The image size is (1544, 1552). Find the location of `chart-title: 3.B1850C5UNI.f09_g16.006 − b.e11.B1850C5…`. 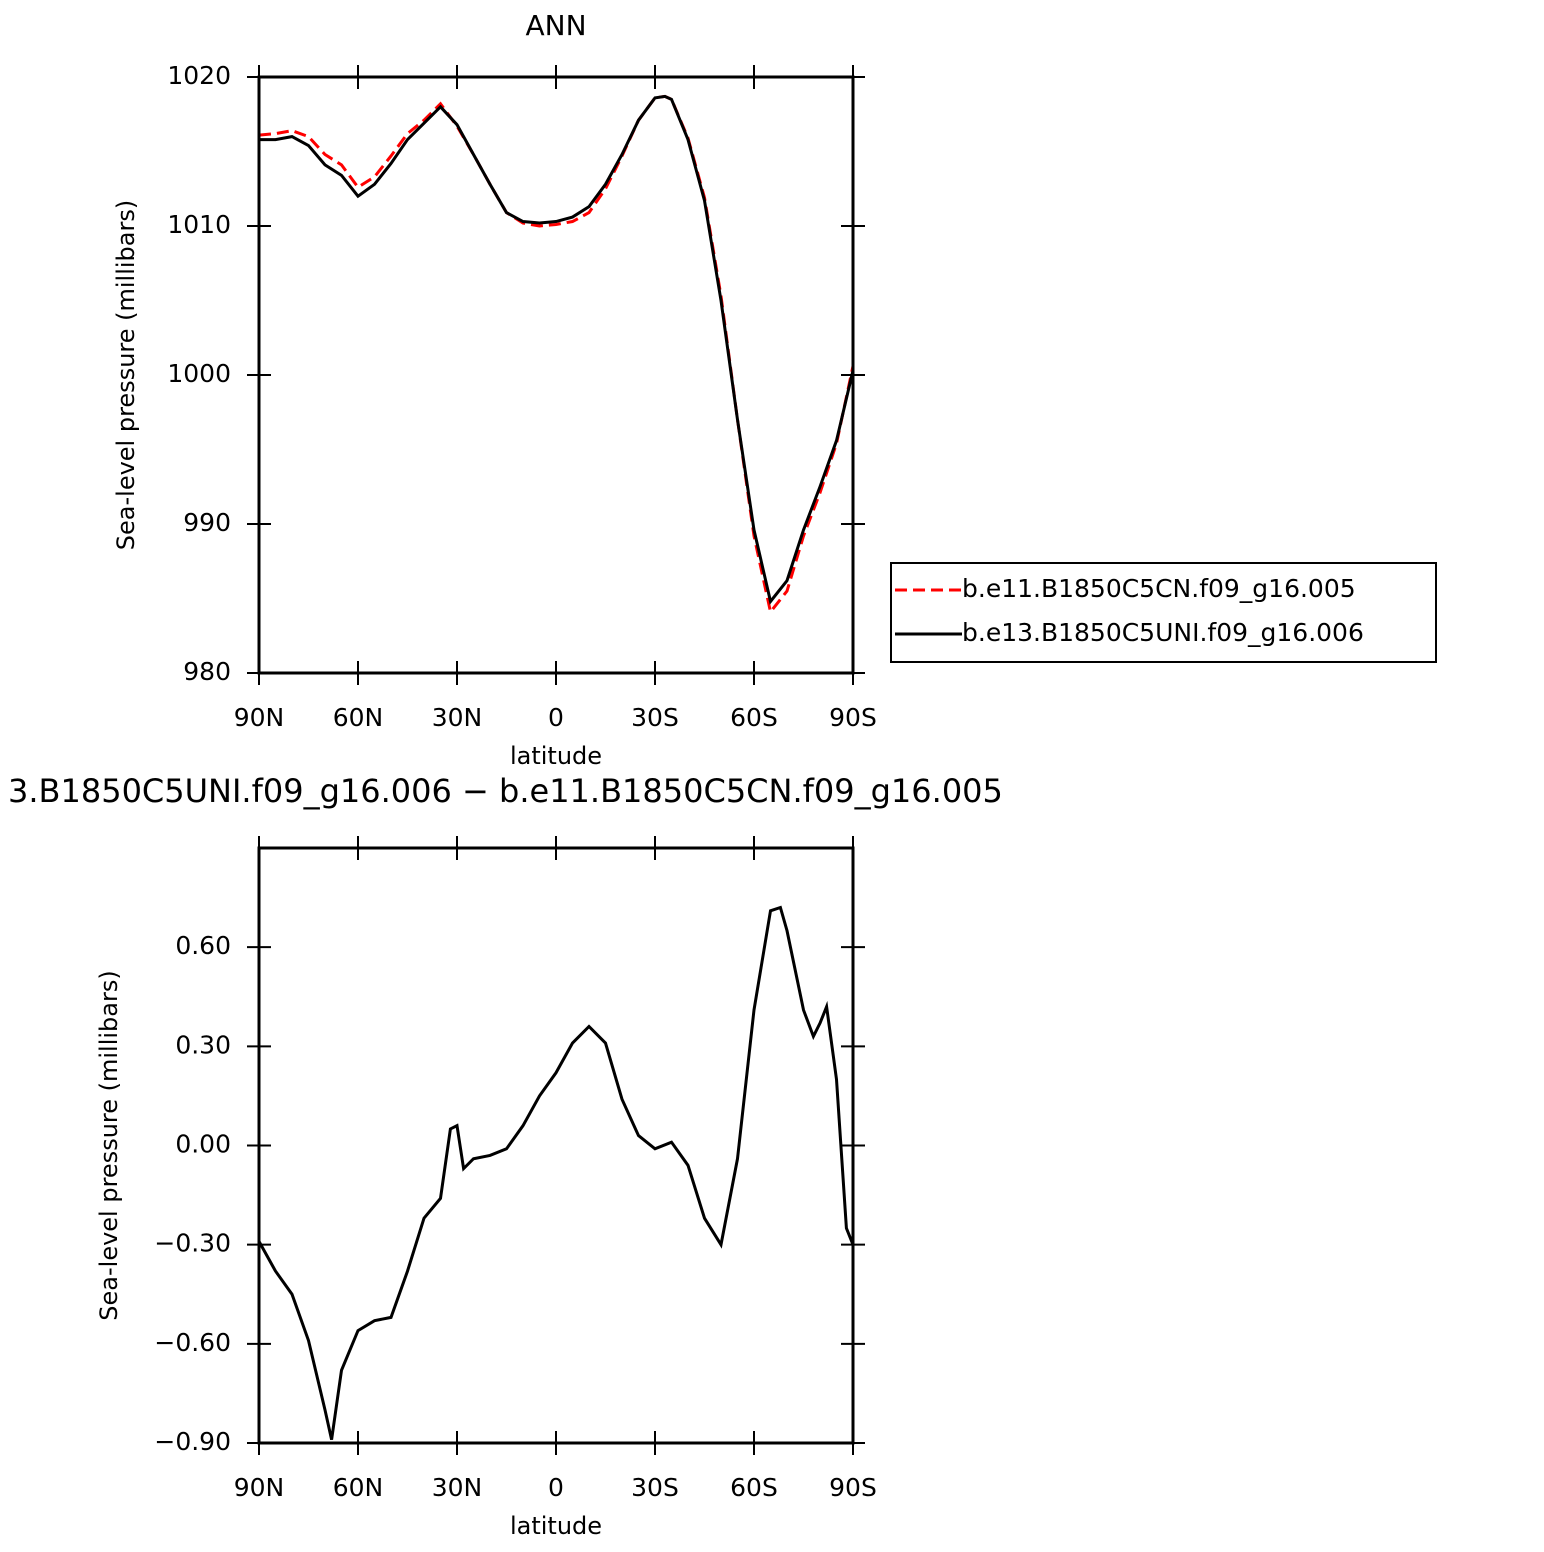

chart-title: 3.B1850C5UNI.f09_g16.006 − b.e11.B1850C5… is located at coordinates (505, 791).